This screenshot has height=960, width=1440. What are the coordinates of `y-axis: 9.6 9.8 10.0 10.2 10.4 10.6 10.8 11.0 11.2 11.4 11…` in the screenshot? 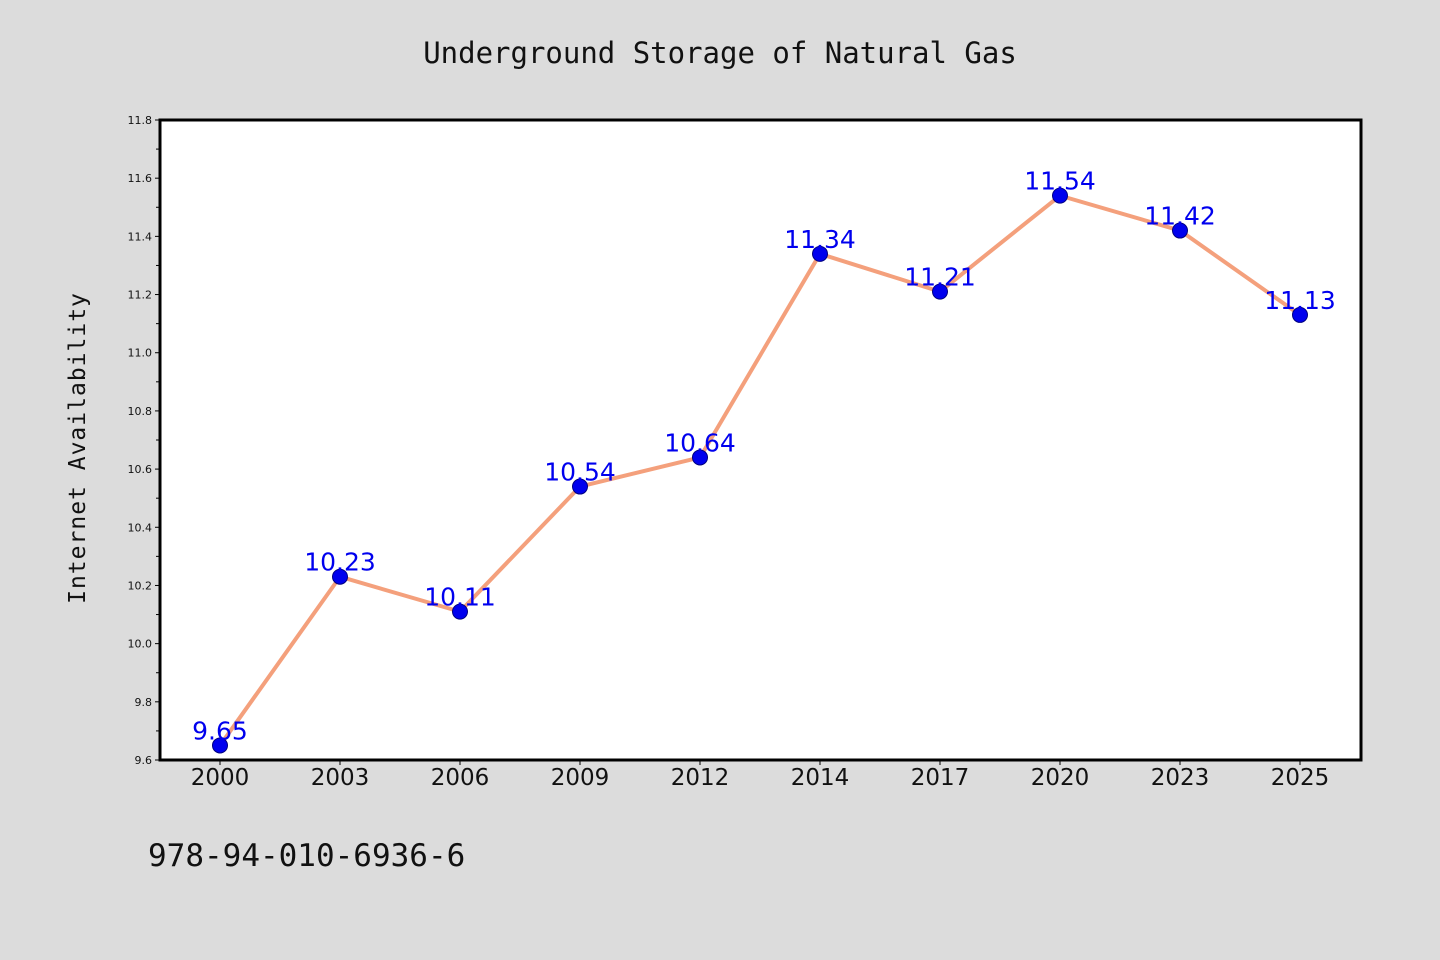 It's located at (144, 440).